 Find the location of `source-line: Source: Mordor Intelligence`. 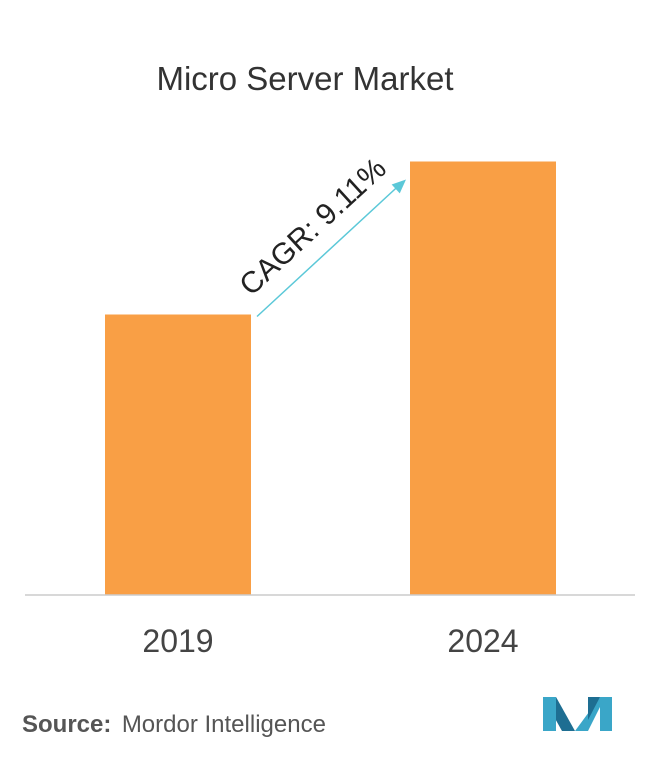

source-line: Source: Mordor Intelligence is located at coordinates (174, 724).